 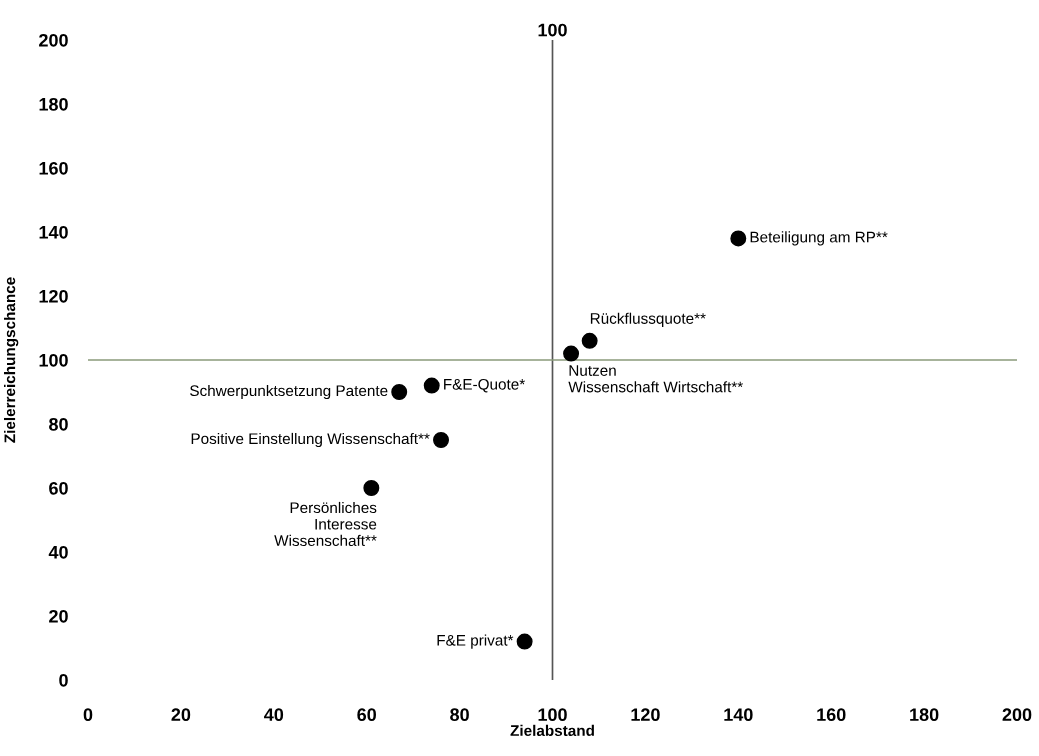 What do you see at coordinates (459, 715) in the screenshot?
I see `x-tick-label: 80` at bounding box center [459, 715].